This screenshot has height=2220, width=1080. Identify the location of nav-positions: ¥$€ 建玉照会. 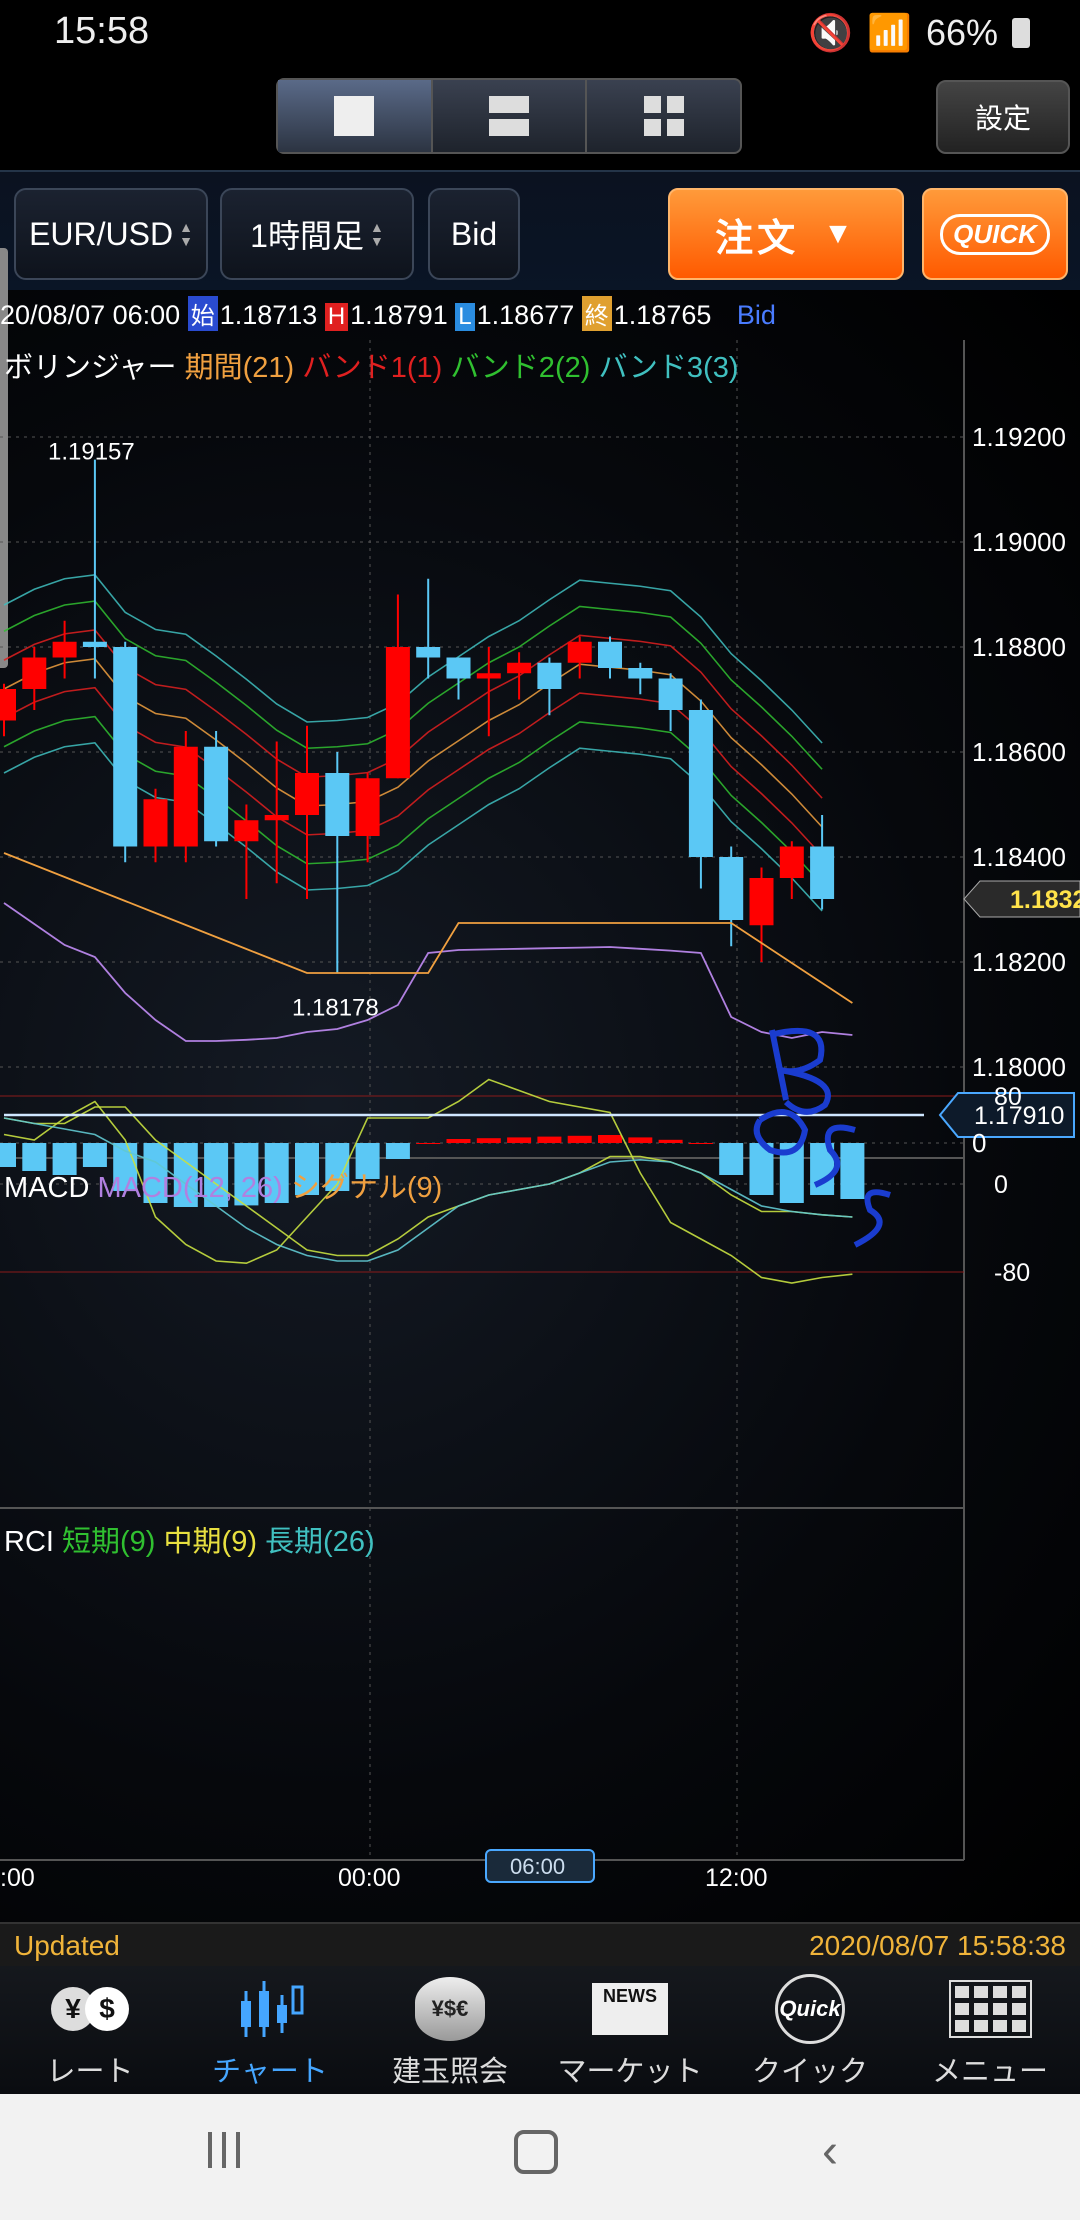
(450, 2030).